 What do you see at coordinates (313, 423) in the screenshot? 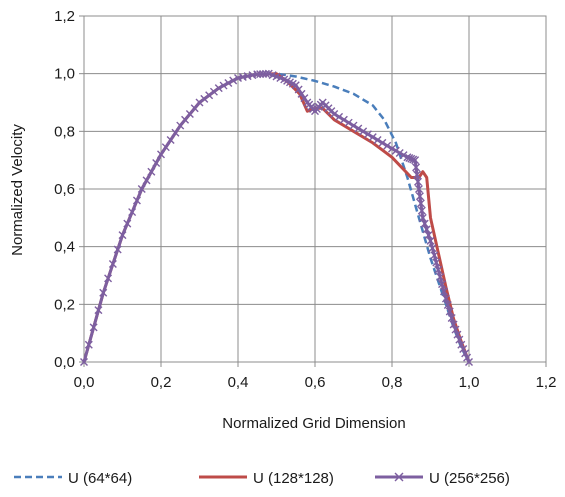
I see `x-axis-label: Normalized Grid Dimension` at bounding box center [313, 423].